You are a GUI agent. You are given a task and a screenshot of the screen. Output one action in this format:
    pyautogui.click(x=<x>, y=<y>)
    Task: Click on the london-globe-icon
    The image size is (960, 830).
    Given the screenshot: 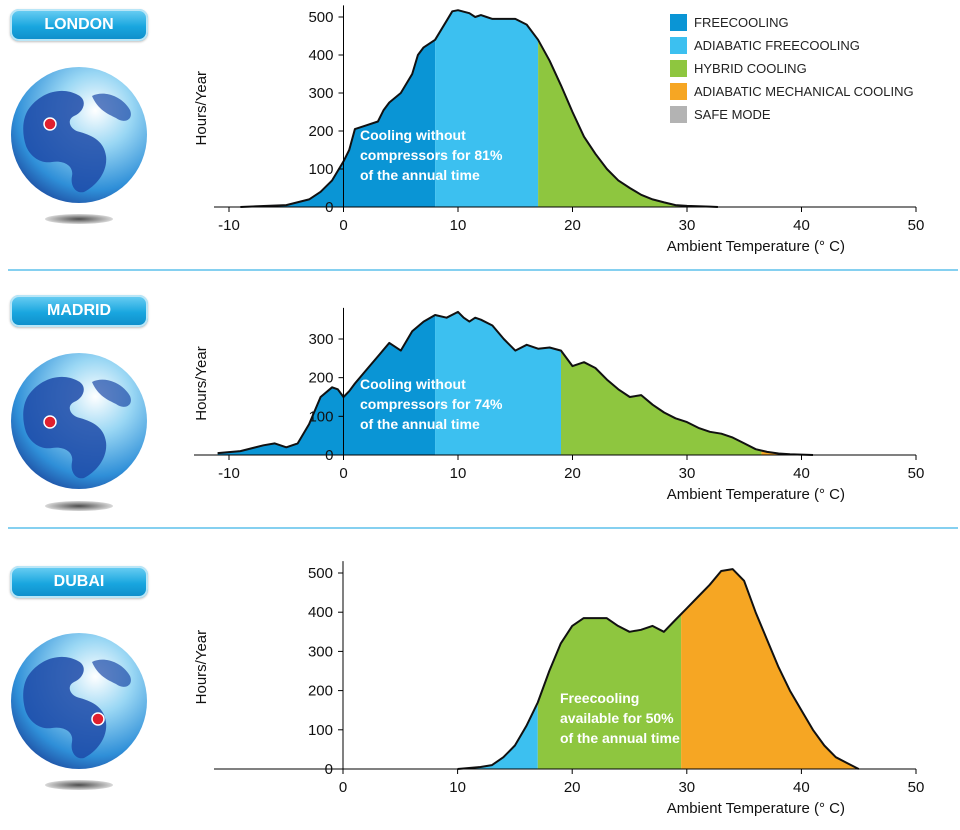 What is the action you would take?
    pyautogui.click(x=79, y=145)
    